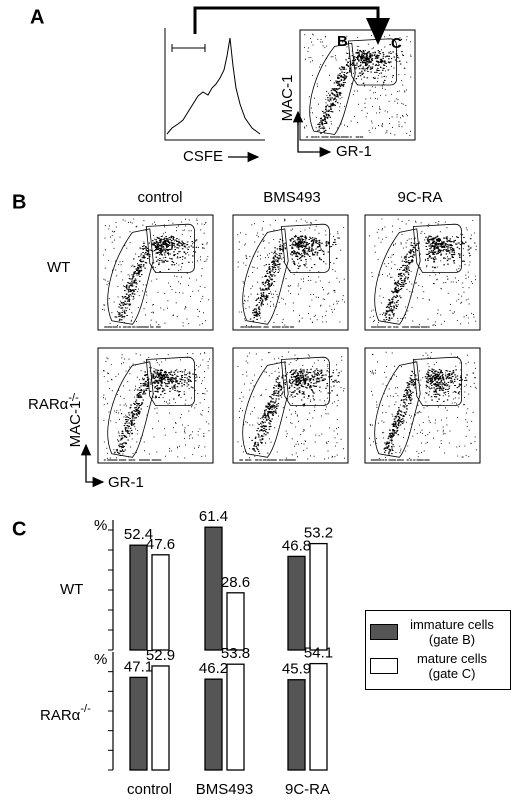 The image size is (520, 803). Describe the element at coordinates (213, 668) in the screenshot. I see `value-label: 46.2` at that location.